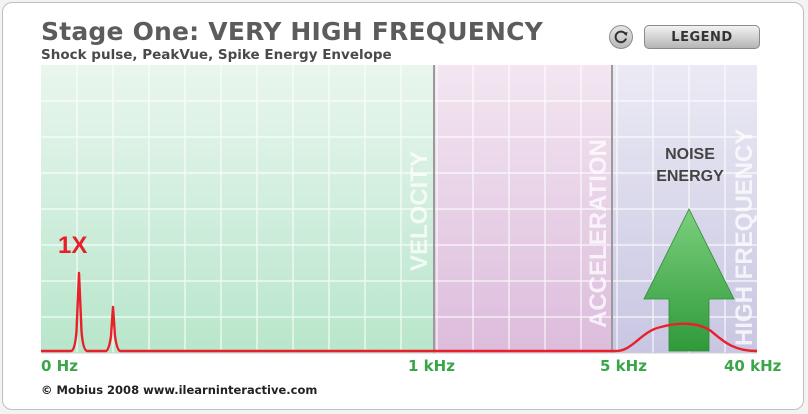 The image size is (808, 414). I want to click on refresh-icon, so click(621, 37).